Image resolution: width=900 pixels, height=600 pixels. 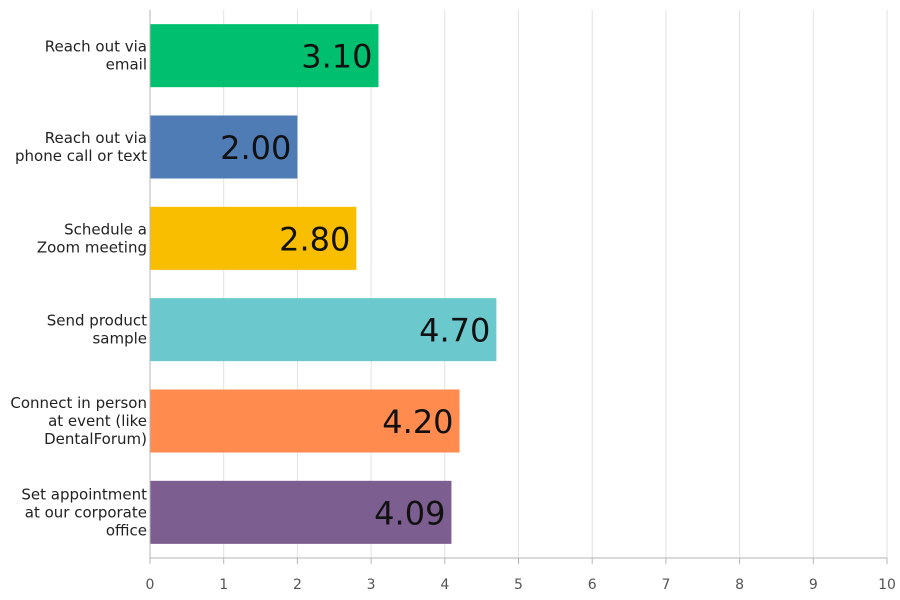 I want to click on category-label-line: at our corporate, so click(x=86, y=512).